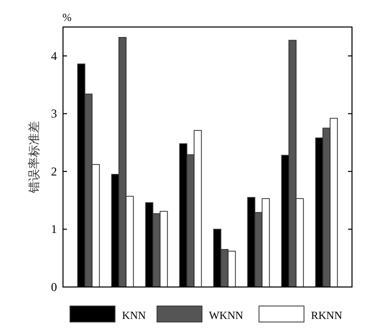 The height and width of the screenshot is (329, 380). I want to click on y-tick-label: 2, so click(54, 171).